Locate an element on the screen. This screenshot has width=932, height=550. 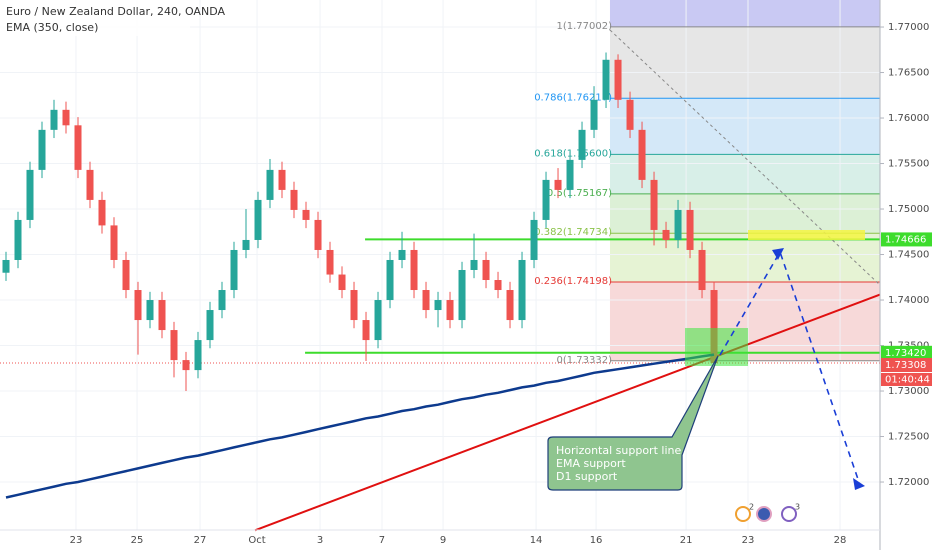
x-tick-label: 7 is located at coordinates (382, 540).